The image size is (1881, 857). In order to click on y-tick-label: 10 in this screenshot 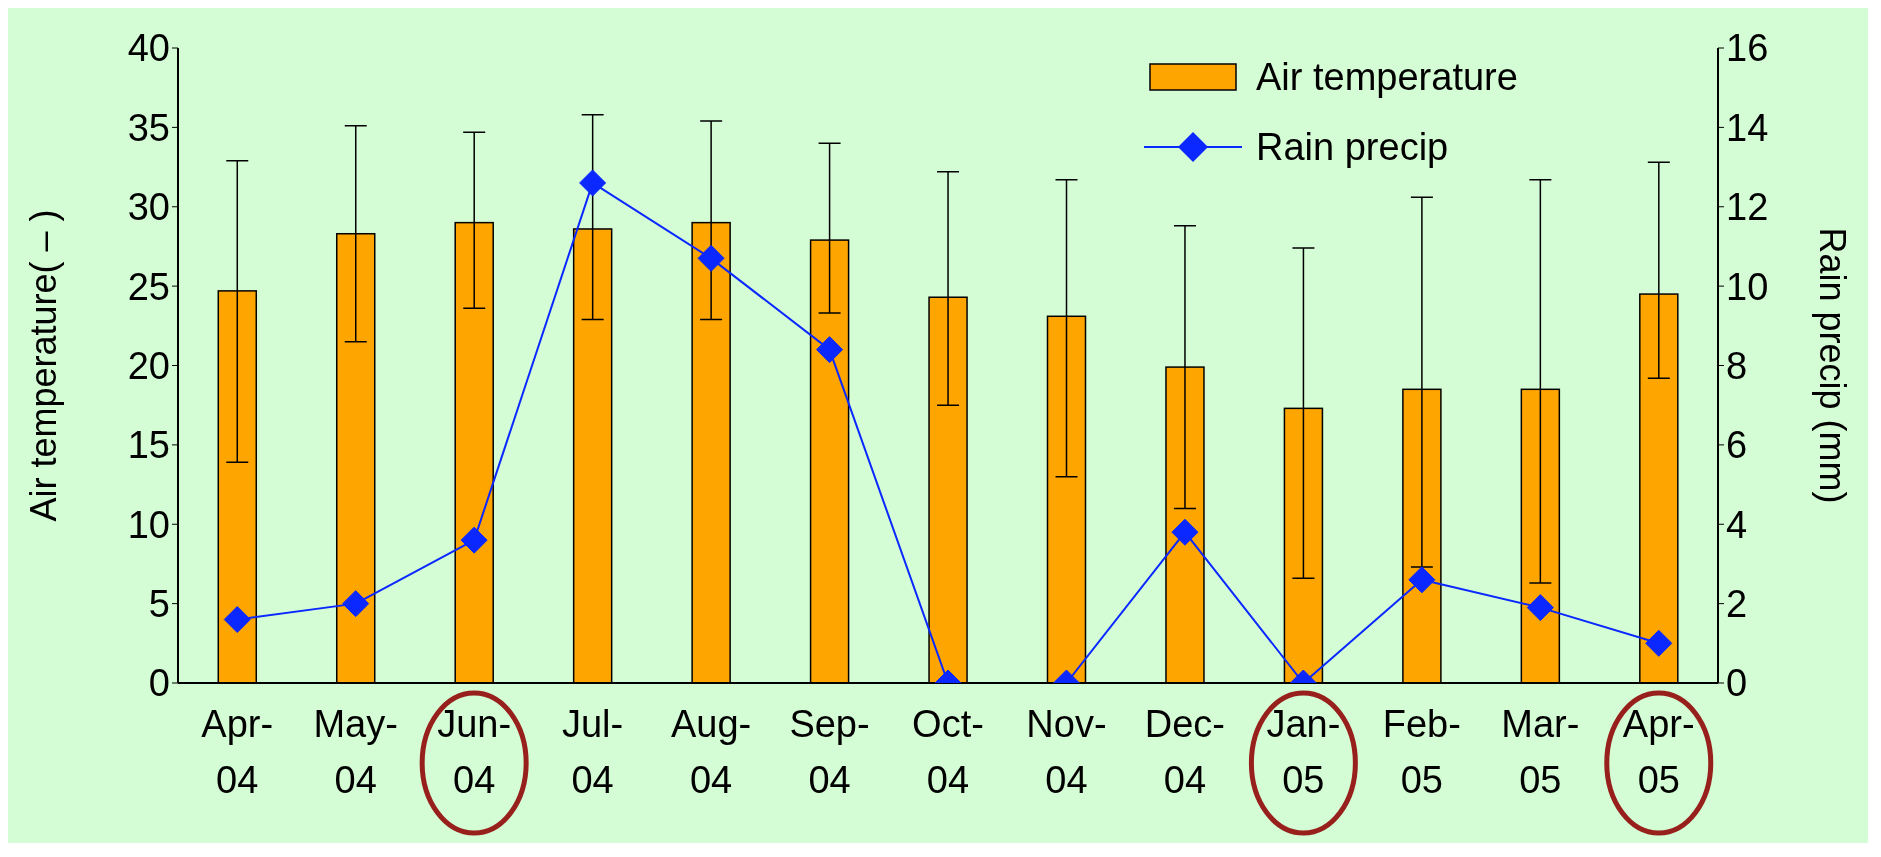, I will do `click(148, 524)`.